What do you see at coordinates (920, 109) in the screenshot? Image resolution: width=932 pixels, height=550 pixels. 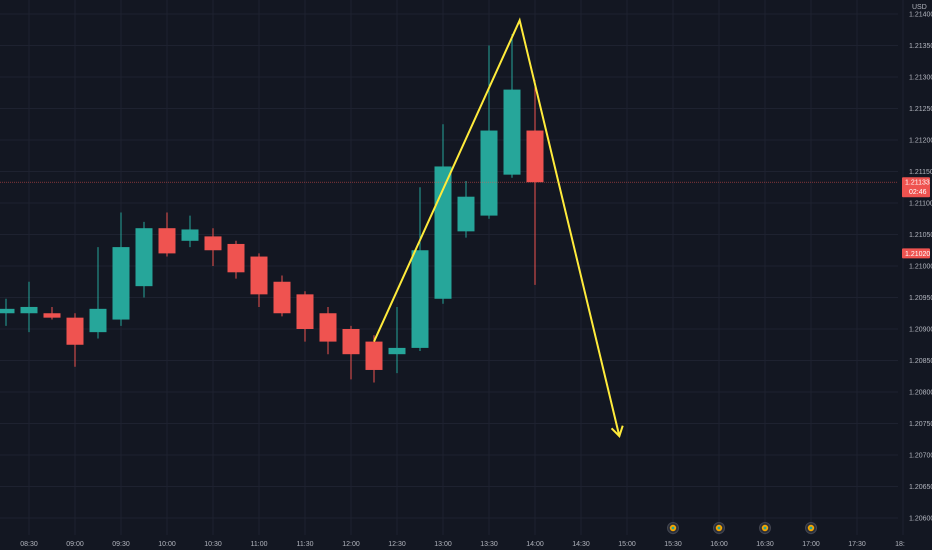 I see `price-tick-label: 1.21250` at bounding box center [920, 109].